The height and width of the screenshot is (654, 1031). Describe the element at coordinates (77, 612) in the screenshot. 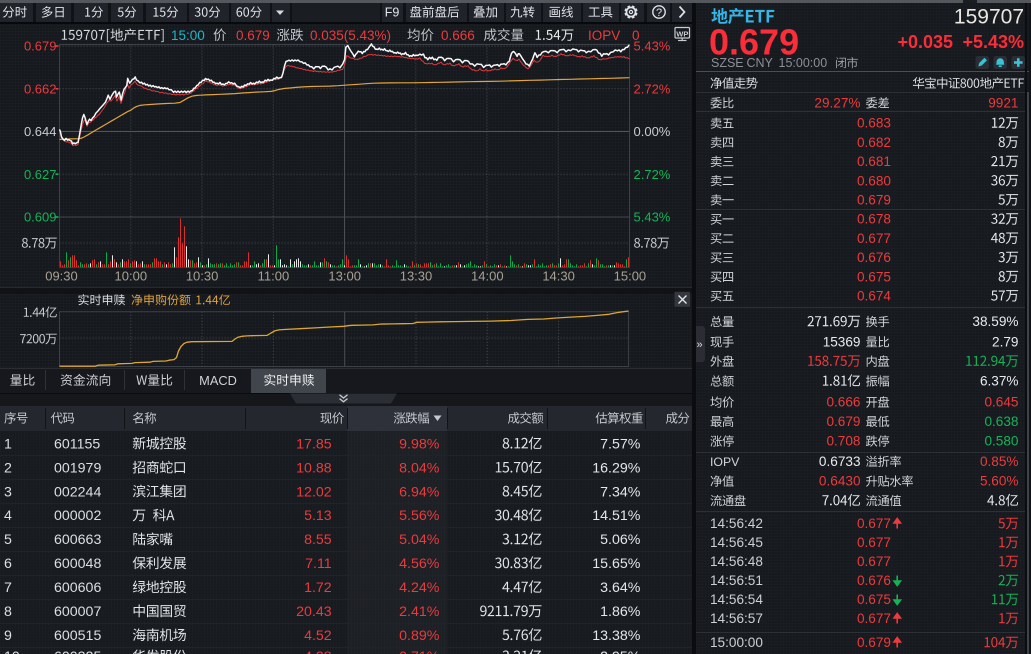

I see `svg-text: 600007` at that location.